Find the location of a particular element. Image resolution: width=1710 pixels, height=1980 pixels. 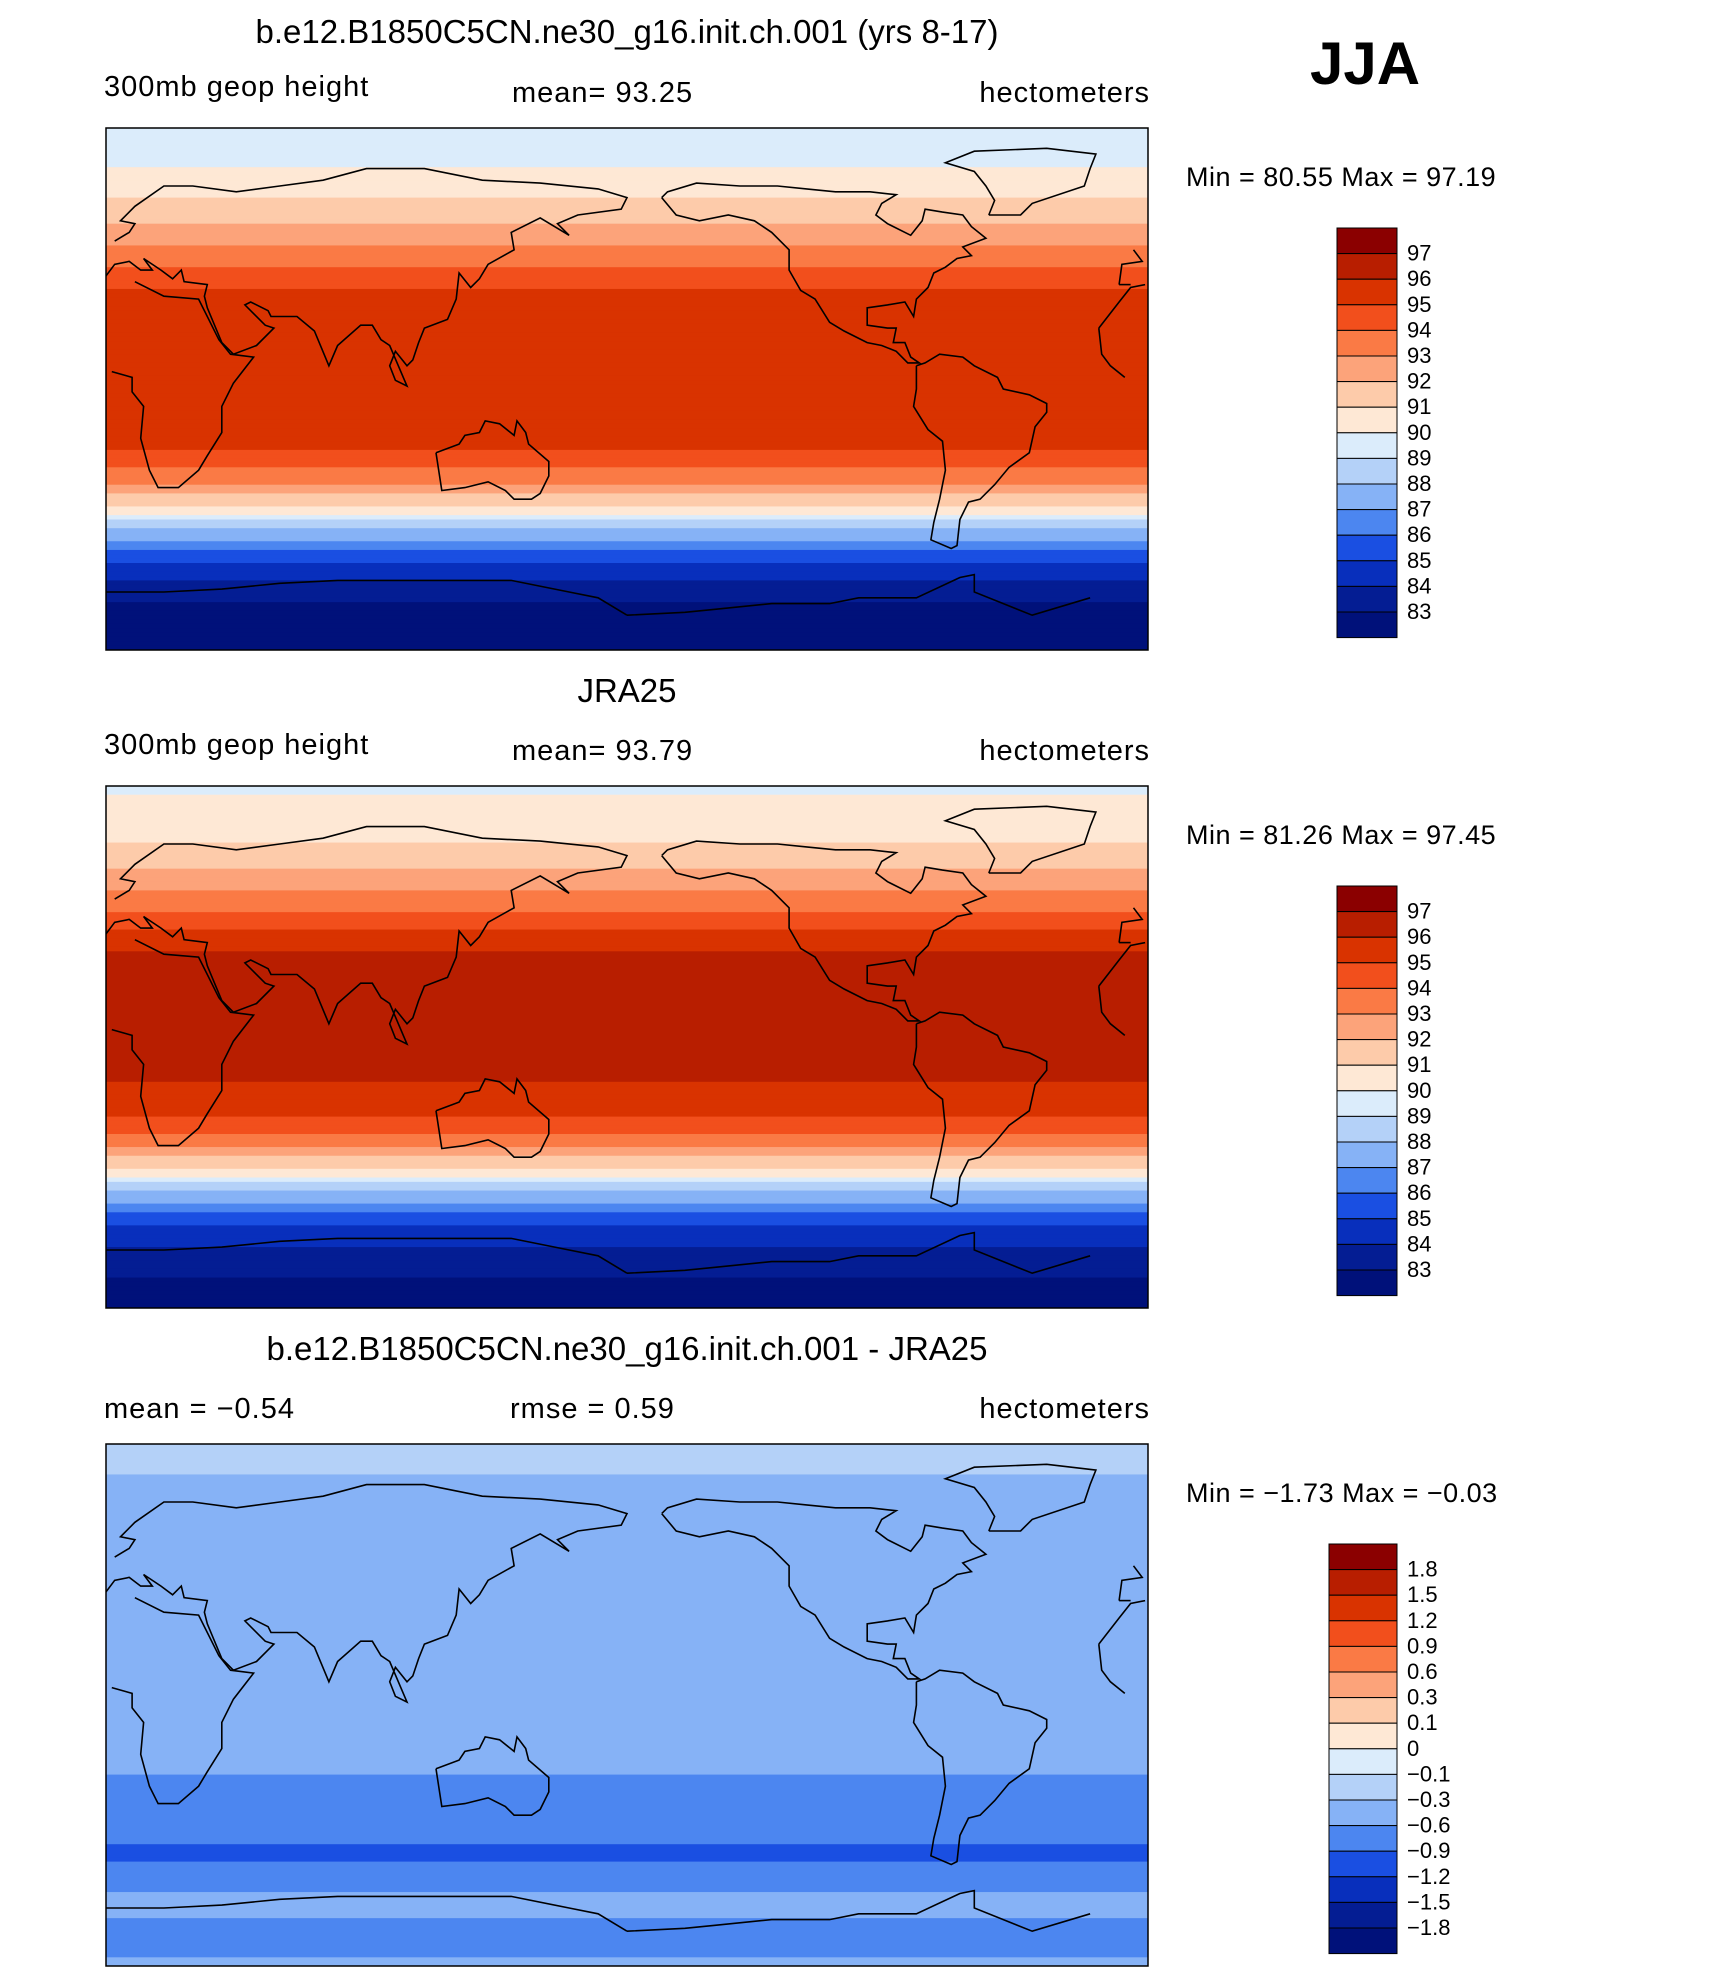

panel-rmse-label: rmse = 0.59 is located at coordinates (592, 1409).